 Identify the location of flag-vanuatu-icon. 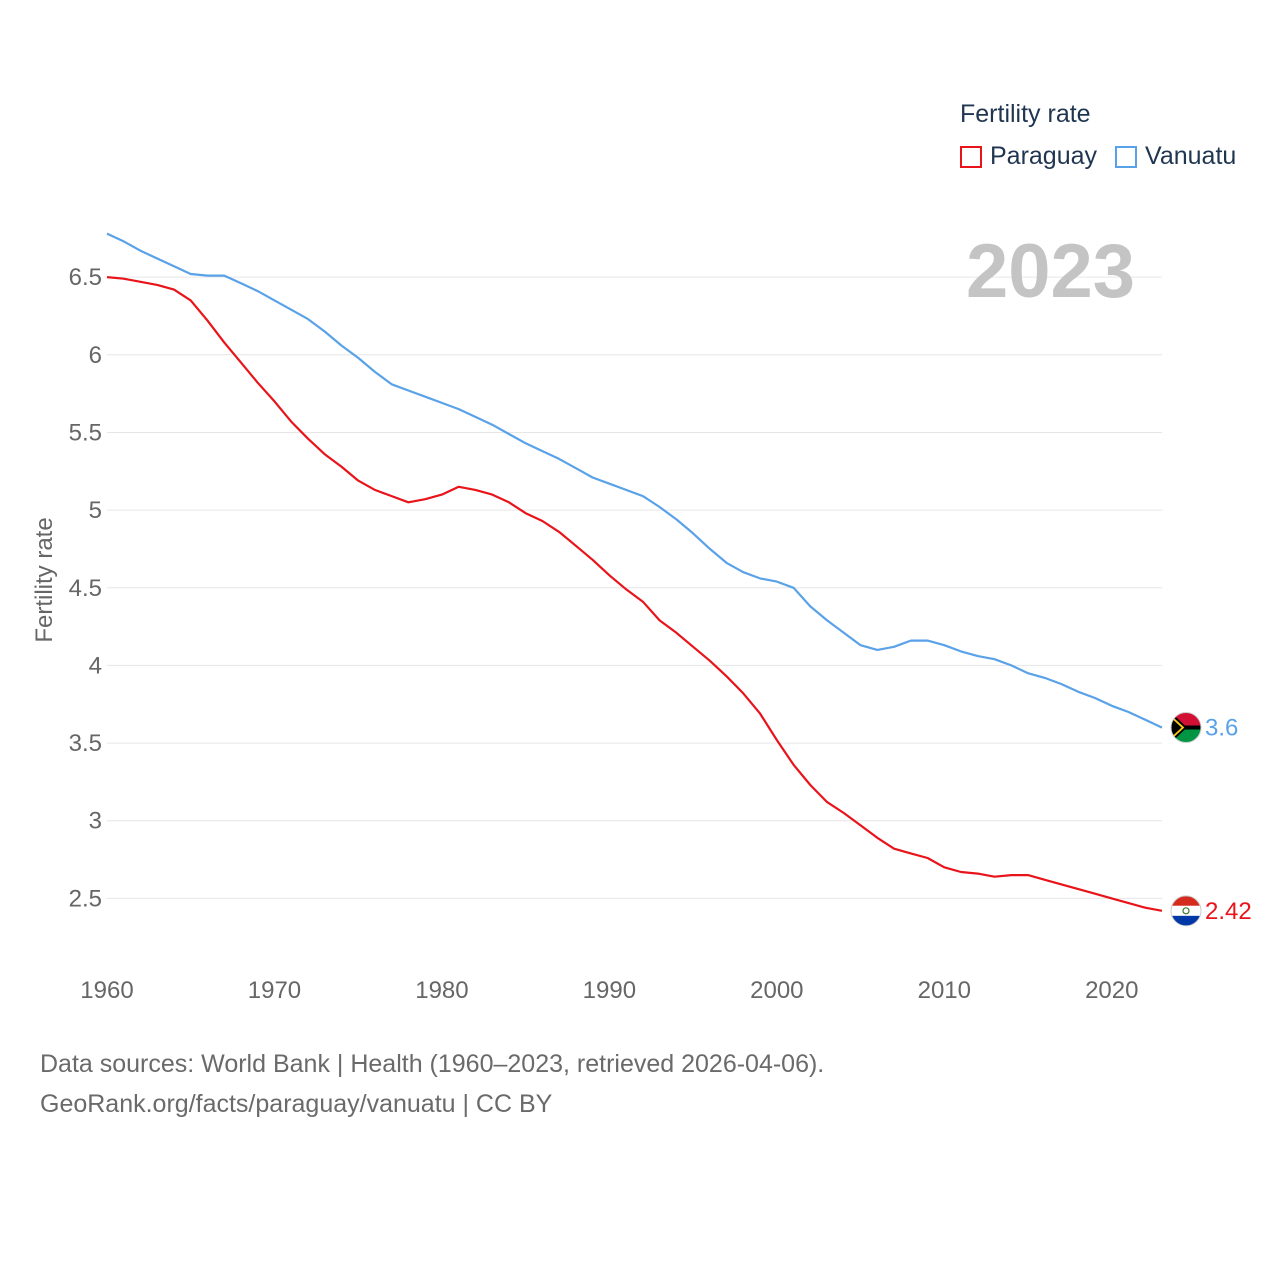
(1186, 728).